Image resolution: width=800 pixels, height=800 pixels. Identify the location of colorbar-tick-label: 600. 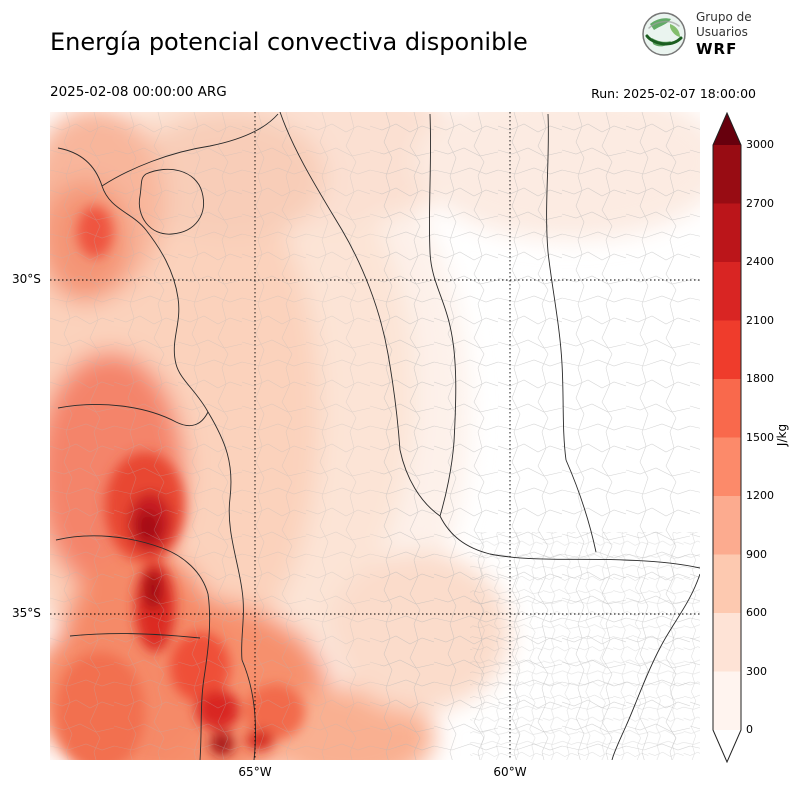
(756, 612).